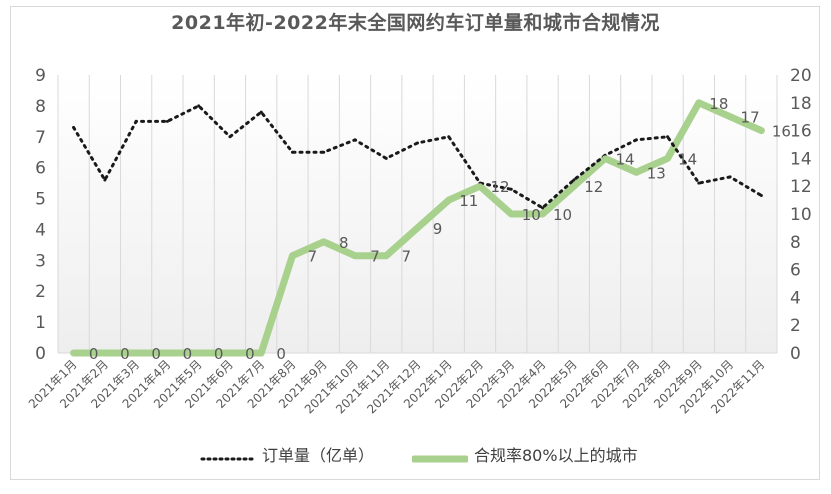 The width and height of the screenshot is (831, 494). What do you see at coordinates (228, 455) in the screenshot?
I see `legend-swatch-dotted` at bounding box center [228, 455].